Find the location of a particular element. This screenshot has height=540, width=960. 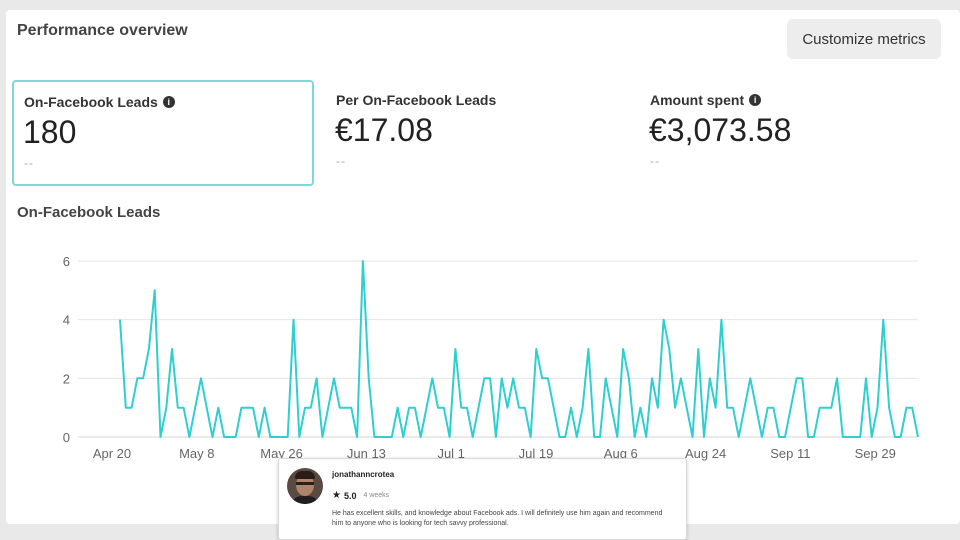

customize-metrics-button: Customize metrics is located at coordinates (864, 39).